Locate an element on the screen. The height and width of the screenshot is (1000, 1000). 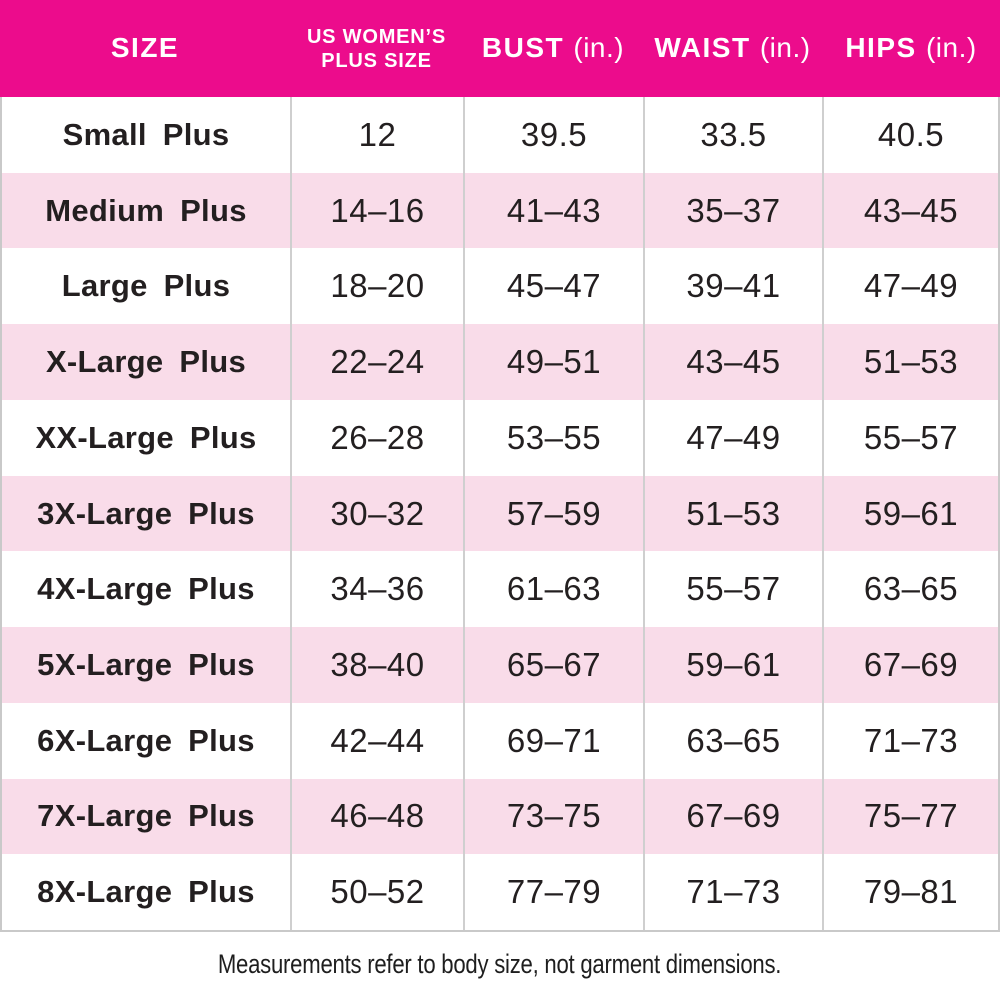
column-header-waist-unit: (in.) is located at coordinates (785, 48).